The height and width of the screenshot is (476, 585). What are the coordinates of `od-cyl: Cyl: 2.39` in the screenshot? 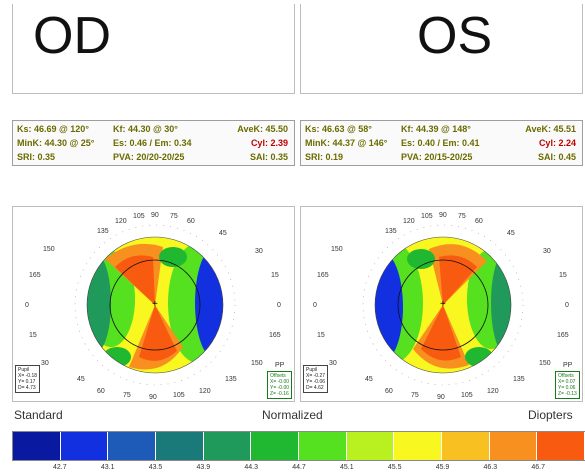 It's located at (269, 143).